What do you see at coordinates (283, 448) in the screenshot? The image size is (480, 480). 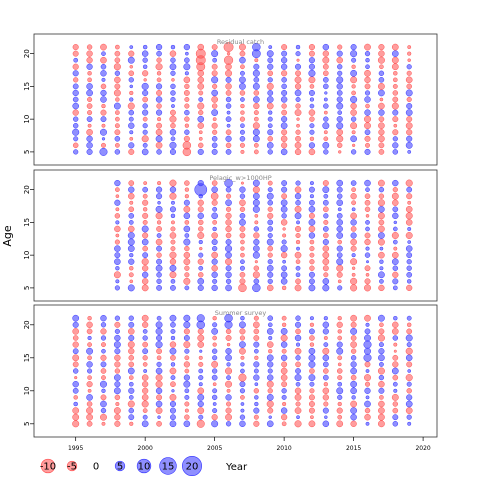 I see `x-tick-label: 2010` at bounding box center [283, 448].